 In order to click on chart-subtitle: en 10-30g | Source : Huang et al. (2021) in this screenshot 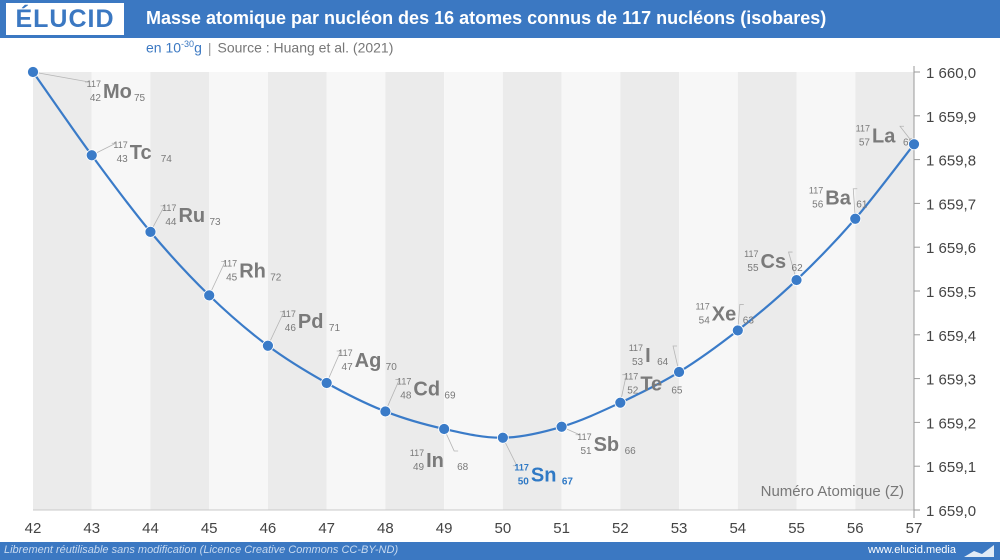, I will do `click(269, 47)`.